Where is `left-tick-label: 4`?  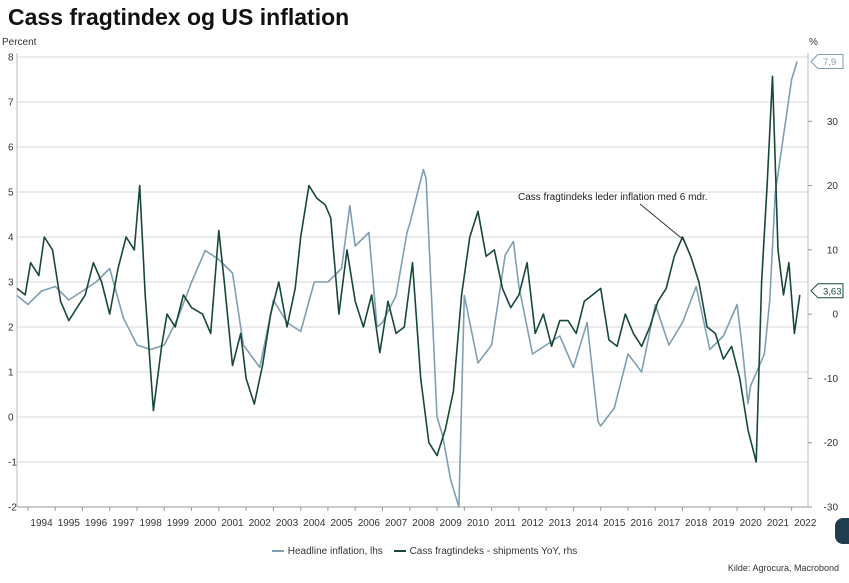 left-tick-label: 4 is located at coordinates (11, 238).